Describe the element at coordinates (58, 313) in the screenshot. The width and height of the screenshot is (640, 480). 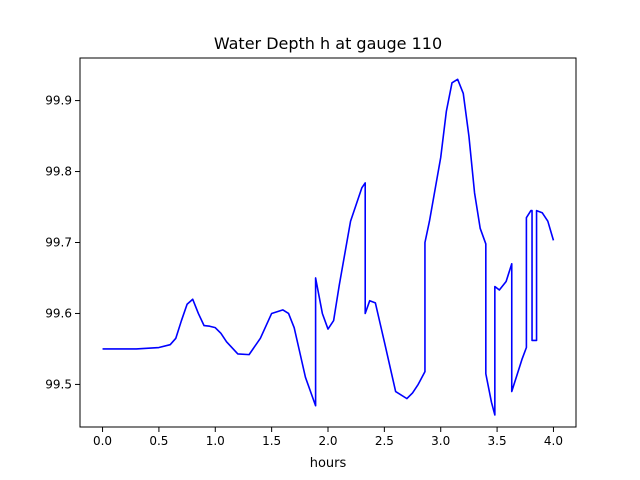
I see `y-tick-label: 99.6` at that location.